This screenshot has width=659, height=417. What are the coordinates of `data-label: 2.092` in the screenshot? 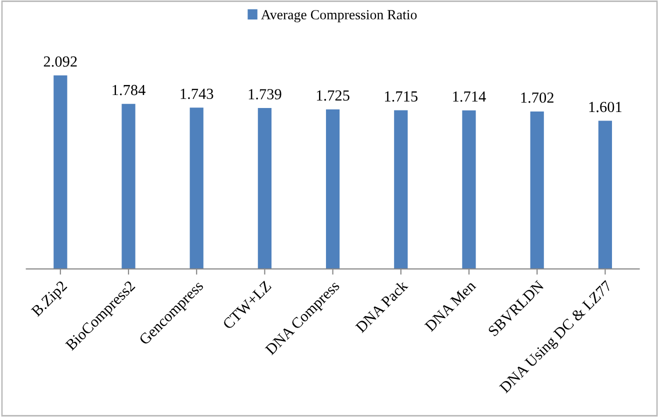 It's located at (60, 61).